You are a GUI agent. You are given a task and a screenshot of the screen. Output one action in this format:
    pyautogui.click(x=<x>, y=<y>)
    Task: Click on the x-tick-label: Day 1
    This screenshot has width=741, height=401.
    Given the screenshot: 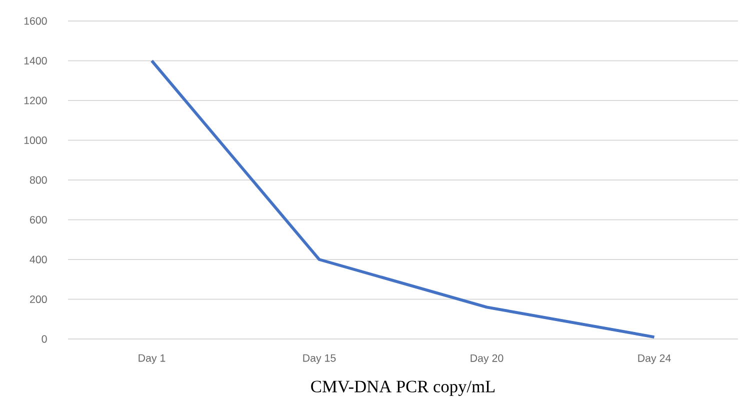 What is the action you would take?
    pyautogui.click(x=152, y=359)
    